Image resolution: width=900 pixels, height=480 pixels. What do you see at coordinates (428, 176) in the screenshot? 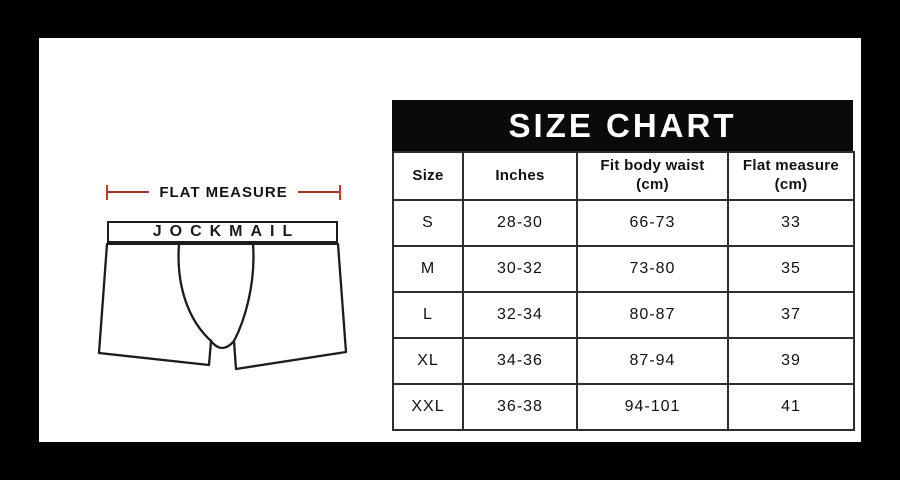
I see `col-header-size: Size` at bounding box center [428, 176].